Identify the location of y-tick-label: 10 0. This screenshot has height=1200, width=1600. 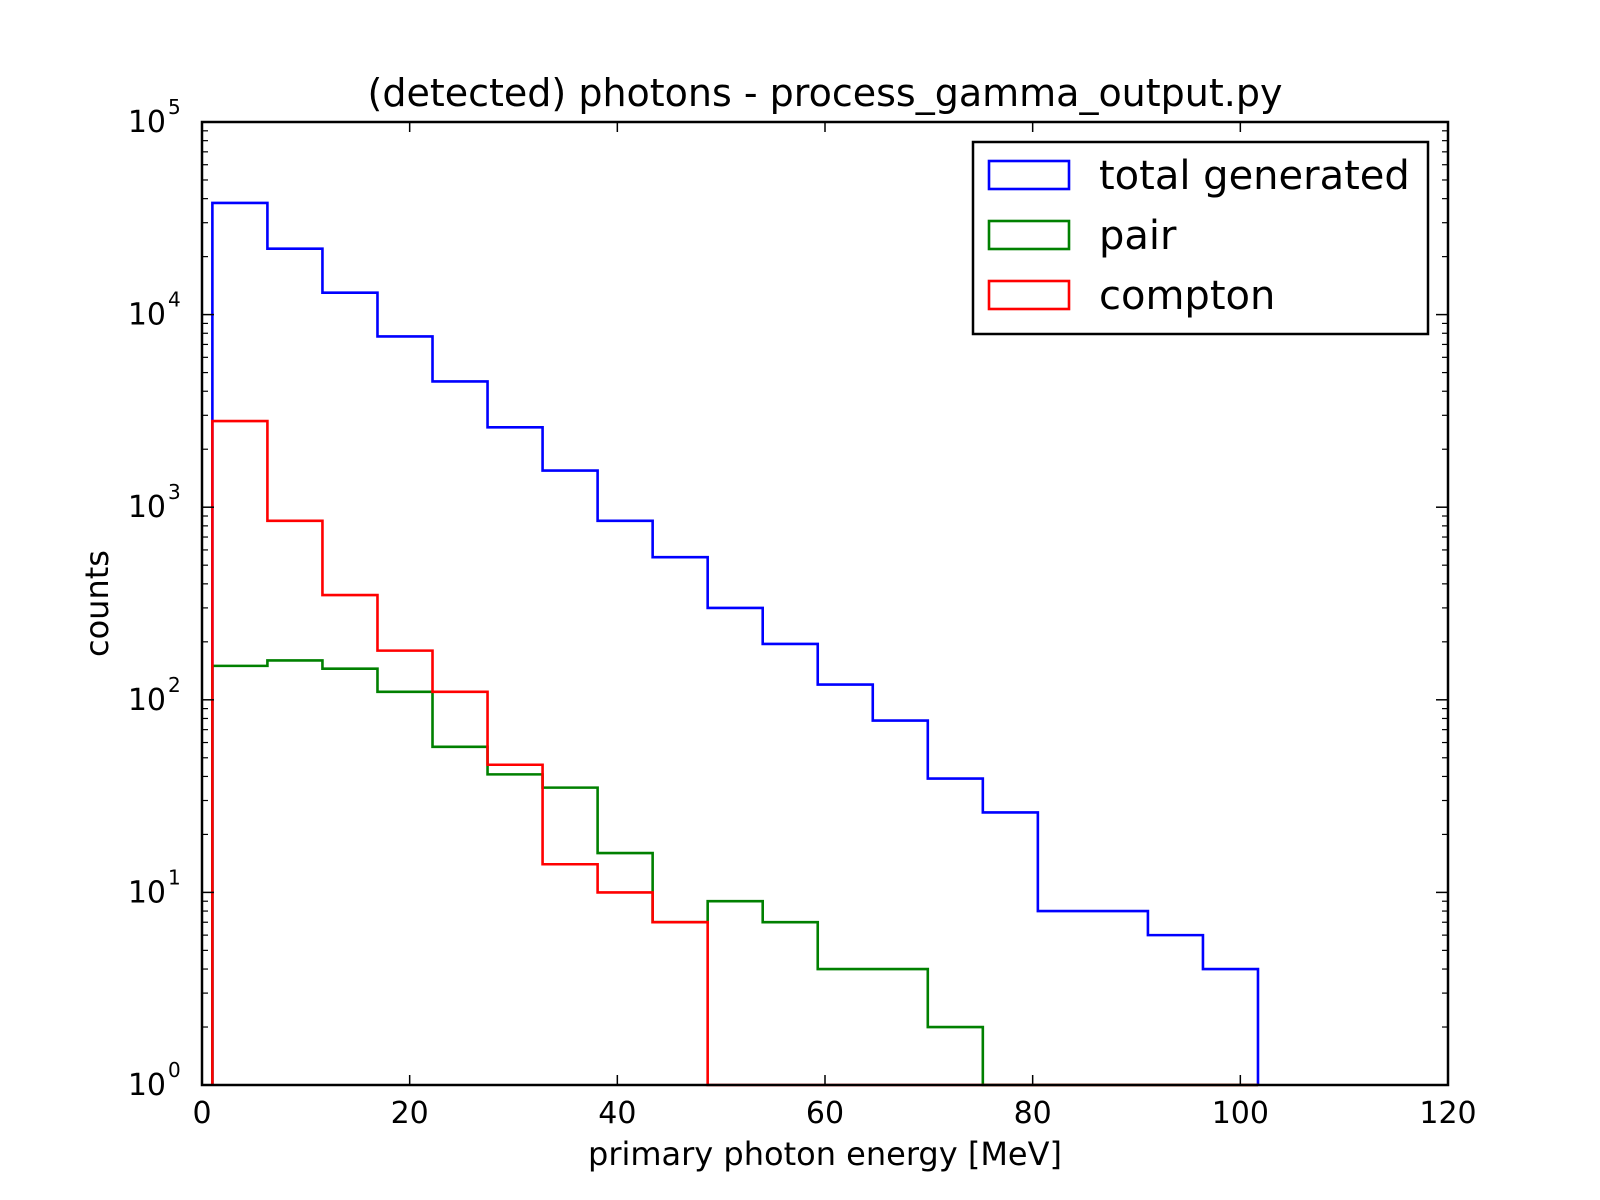
(154, 1080).